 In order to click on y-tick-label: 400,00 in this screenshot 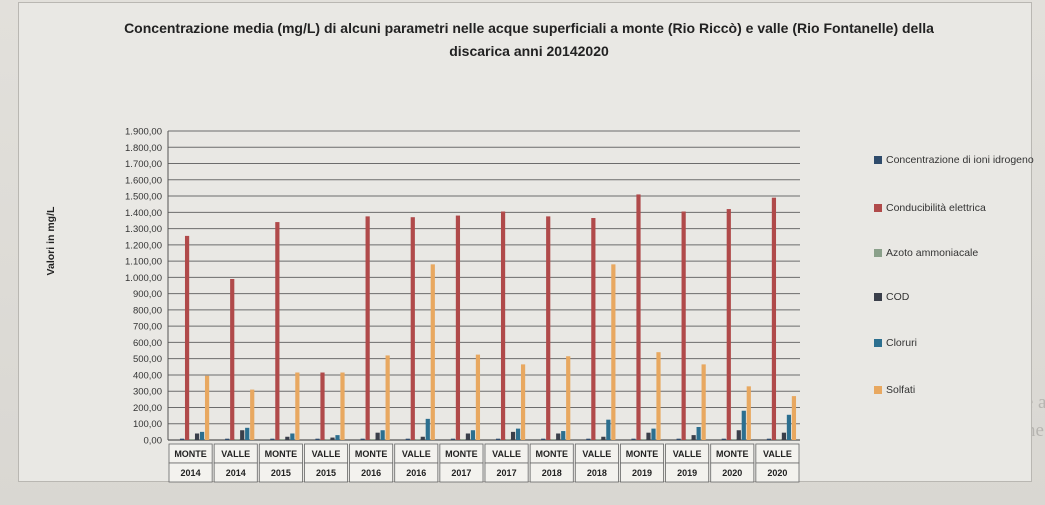, I will do `click(147, 375)`.